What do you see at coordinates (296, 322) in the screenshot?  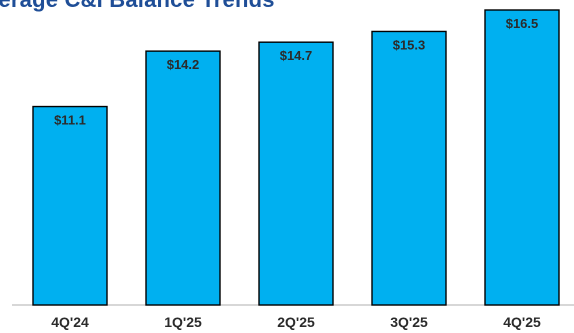 I see `x-tick-label-2: 2Q'25` at bounding box center [296, 322].